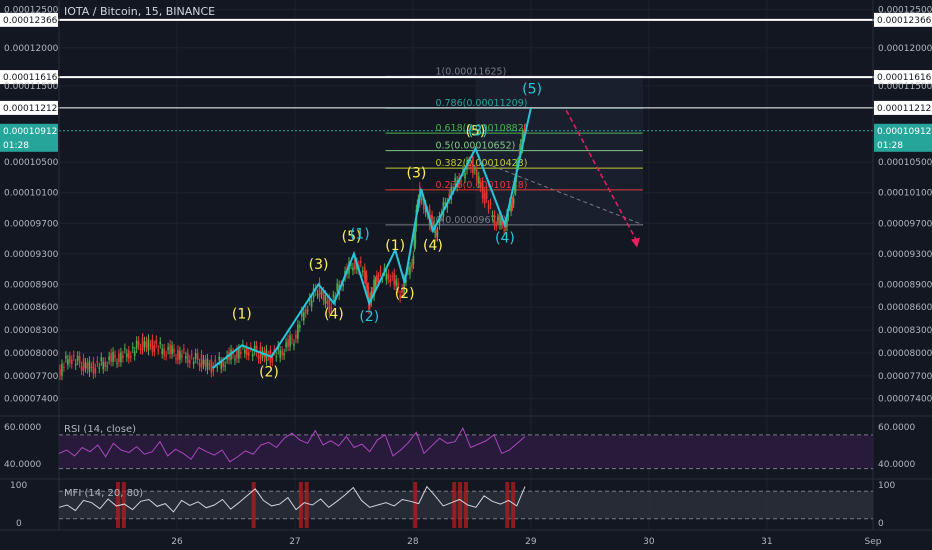 The width and height of the screenshot is (932, 550). Describe the element at coordinates (103, 493) in the screenshot. I see `mfi-label: MFI (14, 20, 80)` at that location.